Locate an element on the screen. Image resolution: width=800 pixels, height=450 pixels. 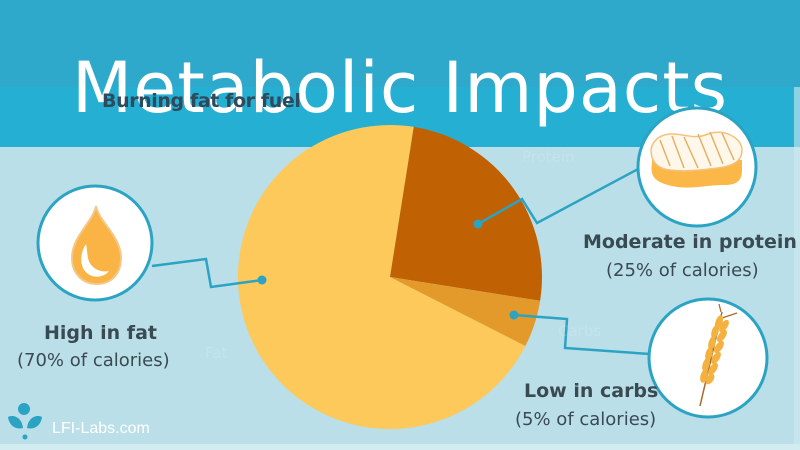
chart-subtitle: Burning fat for fuel is located at coordinates (201, 101).